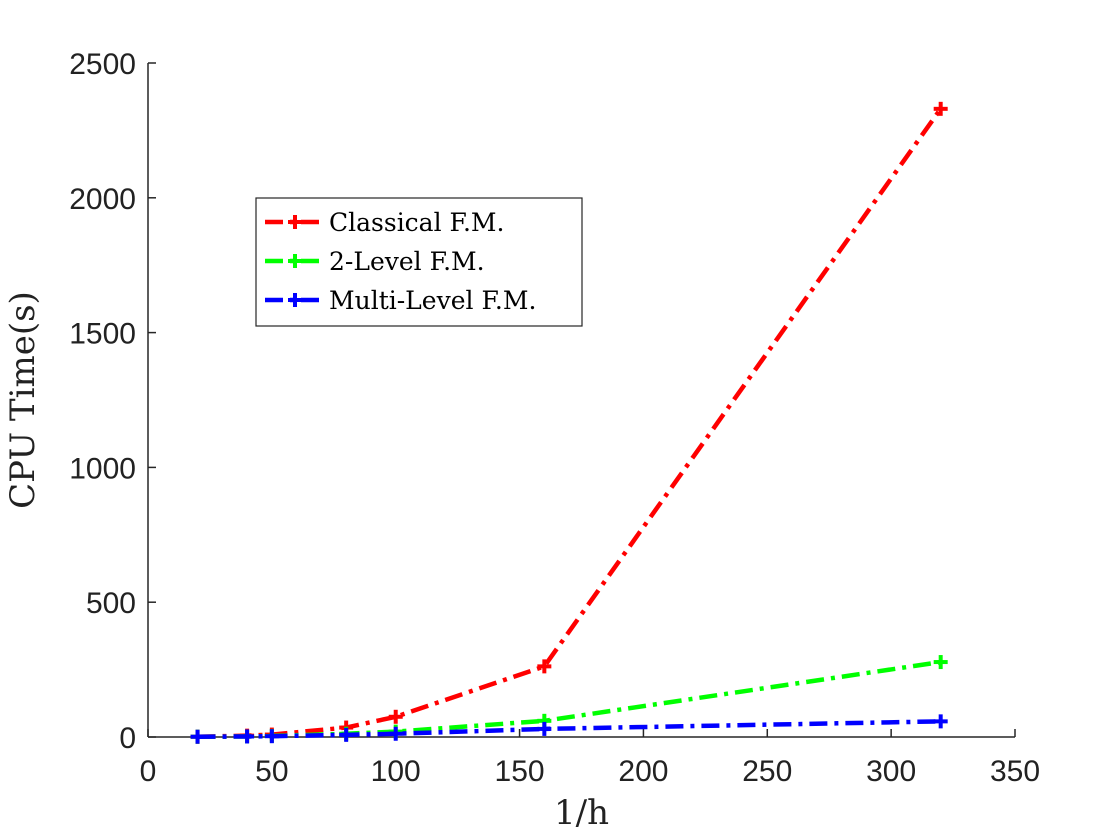  I want to click on y-tick-label: 0, so click(127, 738).